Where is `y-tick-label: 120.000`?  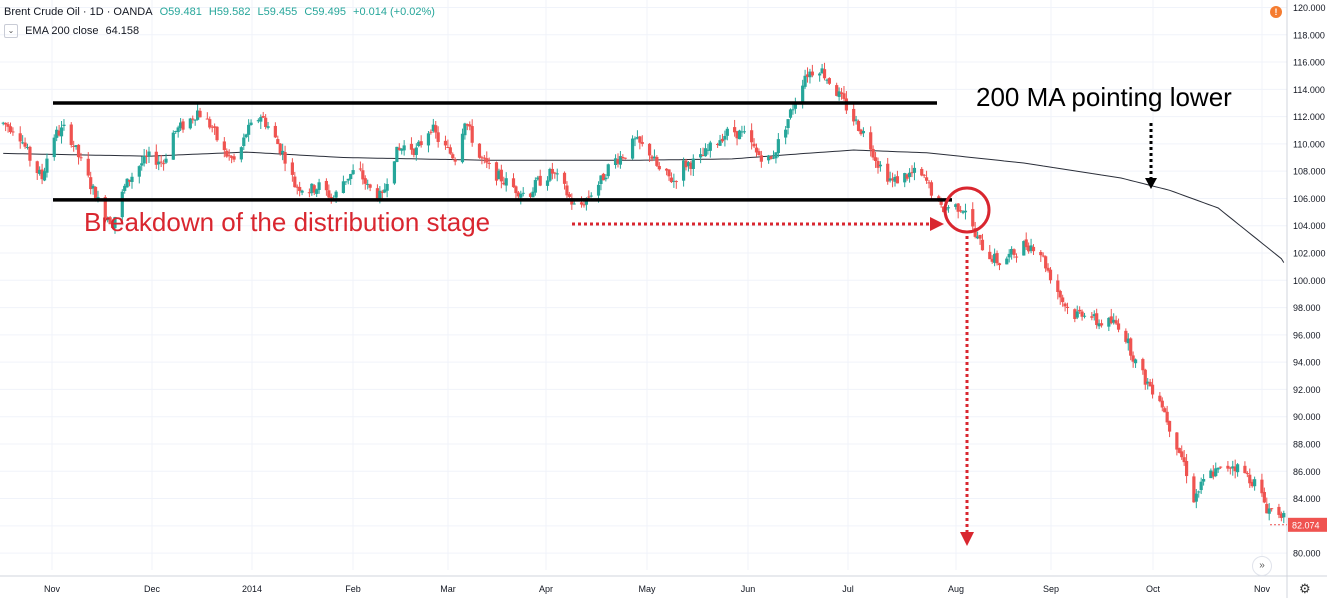 y-tick-label: 120.000 is located at coordinates (1309, 8).